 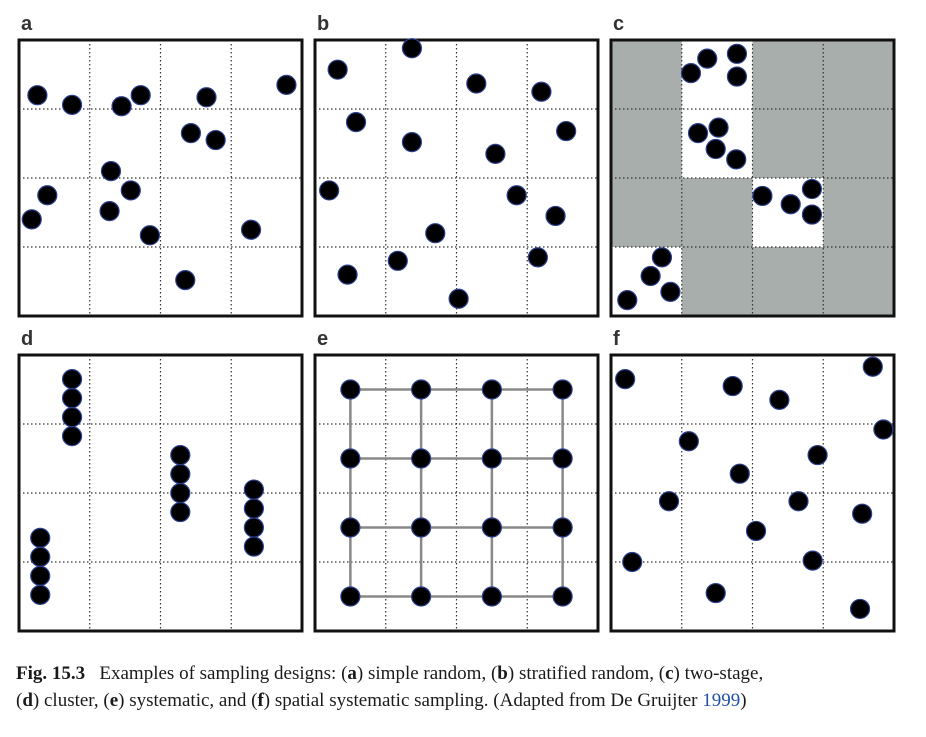 What do you see at coordinates (616, 339) in the screenshot?
I see `panel-letter-f: f` at bounding box center [616, 339].